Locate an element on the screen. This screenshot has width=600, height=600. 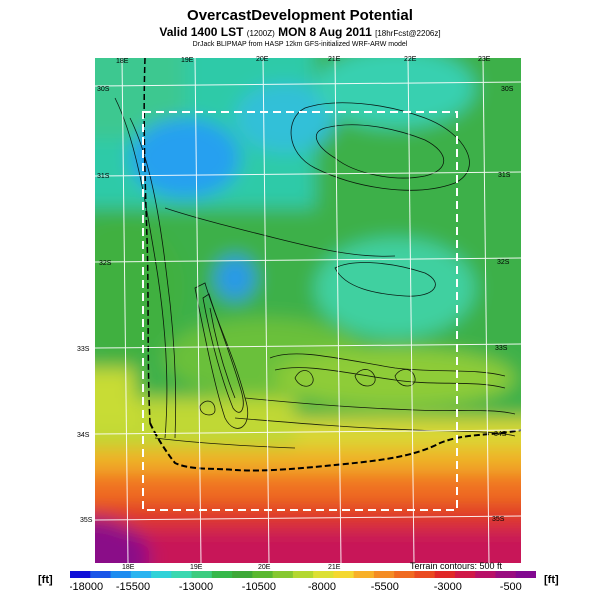
colorbar-tick-label: -5500 is located at coordinates (385, 587).